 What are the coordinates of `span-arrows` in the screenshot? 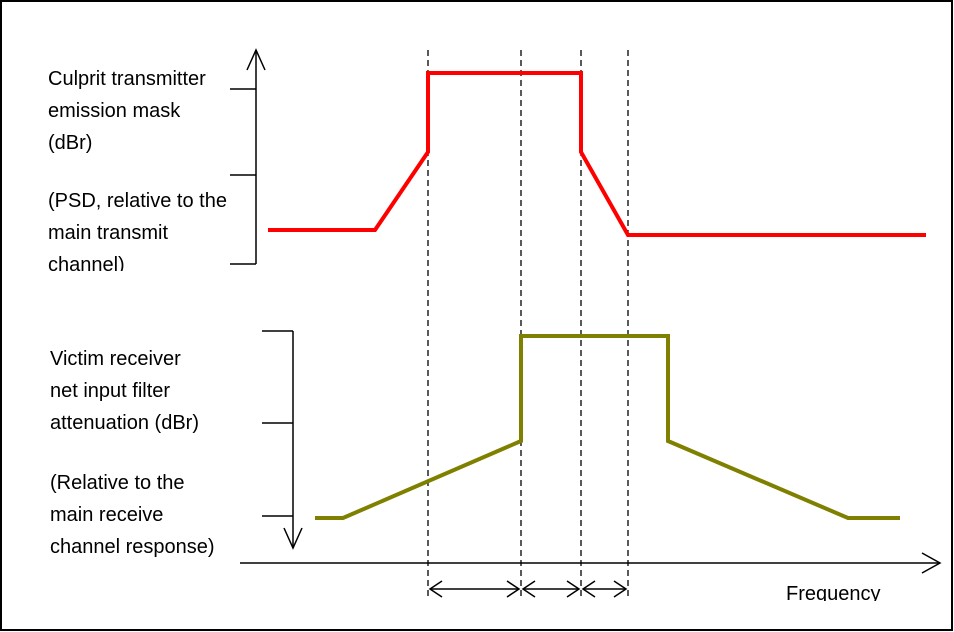 It's located at (528, 589).